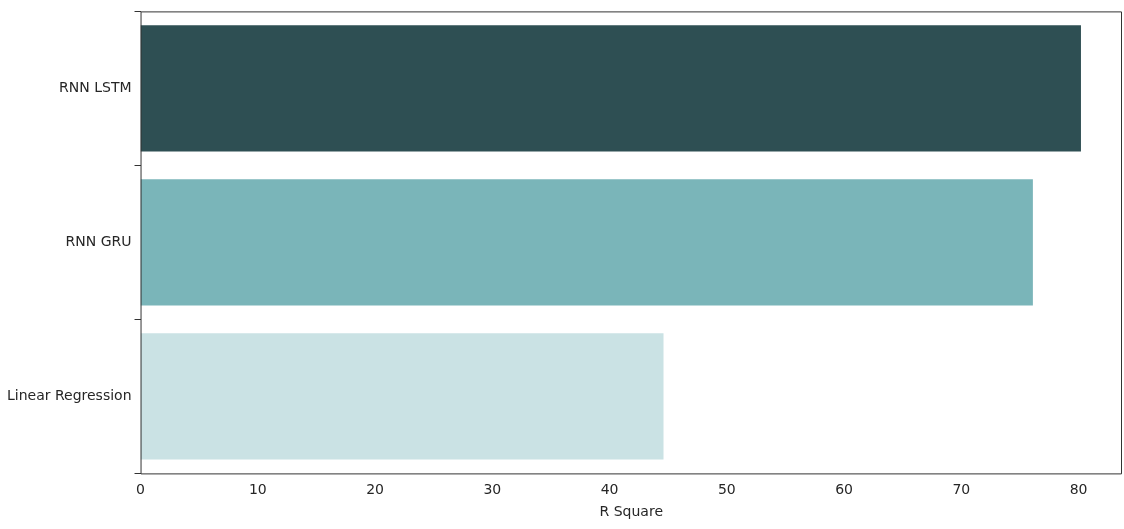 The height and width of the screenshot is (529, 1124). What do you see at coordinates (609, 489) in the screenshot?
I see `x-tick-label: 40` at bounding box center [609, 489].